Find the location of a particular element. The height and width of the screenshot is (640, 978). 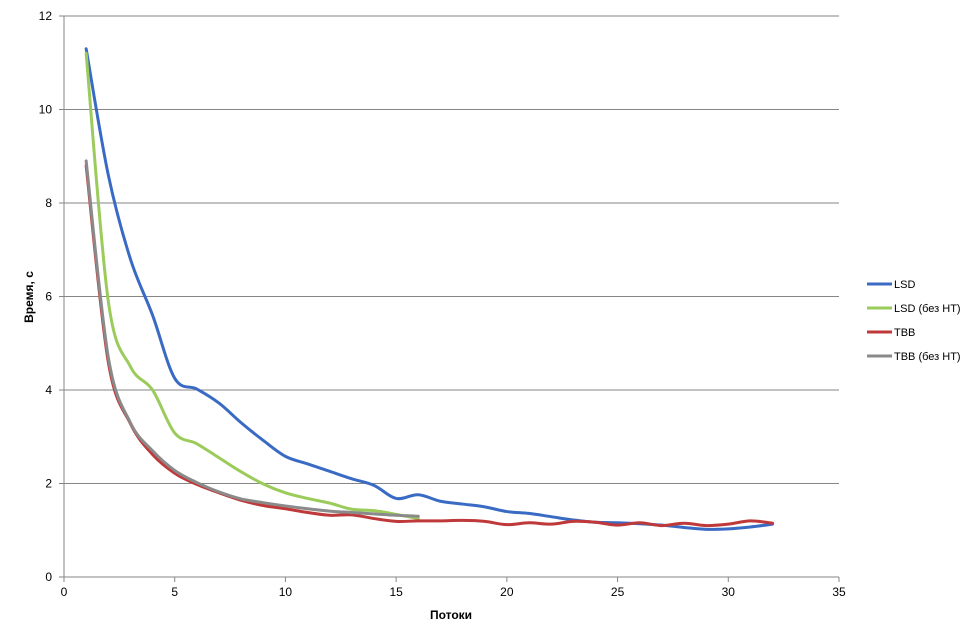

x-tick-label: 20 is located at coordinates (507, 592).